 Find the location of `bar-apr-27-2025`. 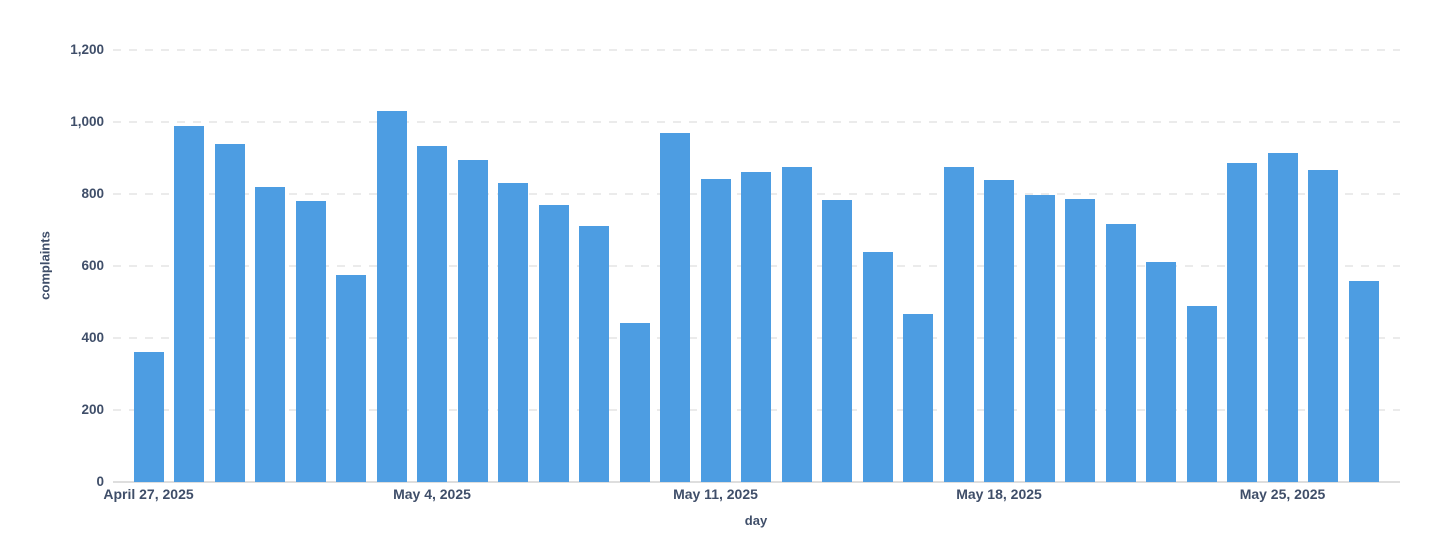

bar-apr-27-2025 is located at coordinates (148, 417).